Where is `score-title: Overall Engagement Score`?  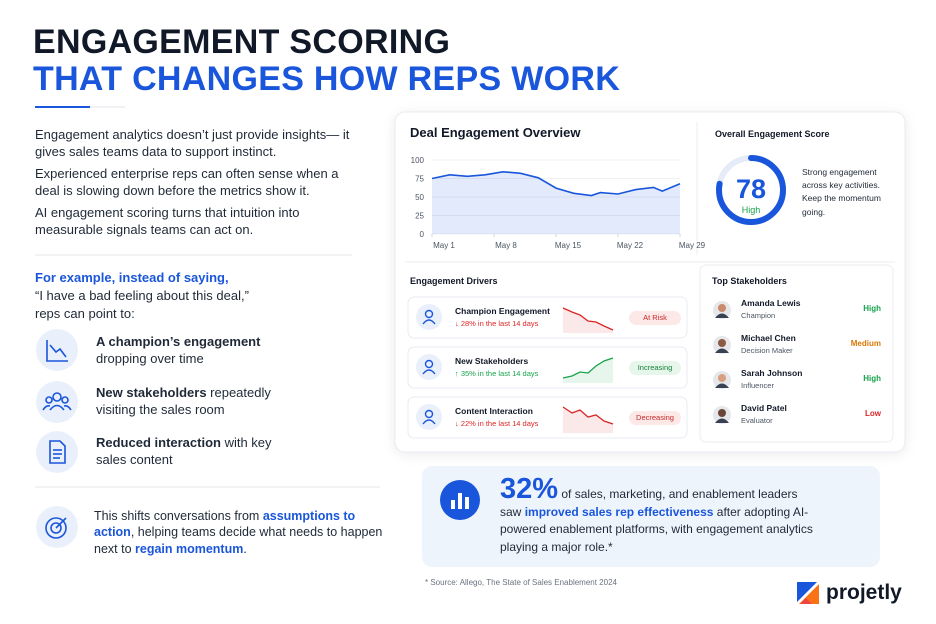
score-title: Overall Engagement Score is located at coordinates (772, 134).